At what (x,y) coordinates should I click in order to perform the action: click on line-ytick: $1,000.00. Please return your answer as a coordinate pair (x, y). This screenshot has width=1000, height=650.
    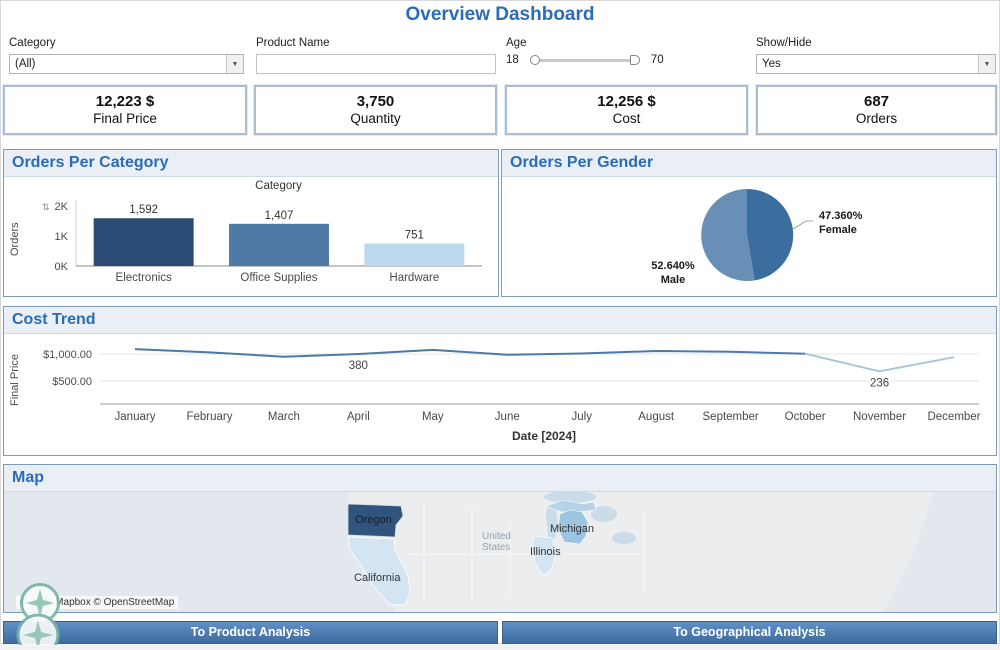
    Looking at the image, I should click on (67, 355).